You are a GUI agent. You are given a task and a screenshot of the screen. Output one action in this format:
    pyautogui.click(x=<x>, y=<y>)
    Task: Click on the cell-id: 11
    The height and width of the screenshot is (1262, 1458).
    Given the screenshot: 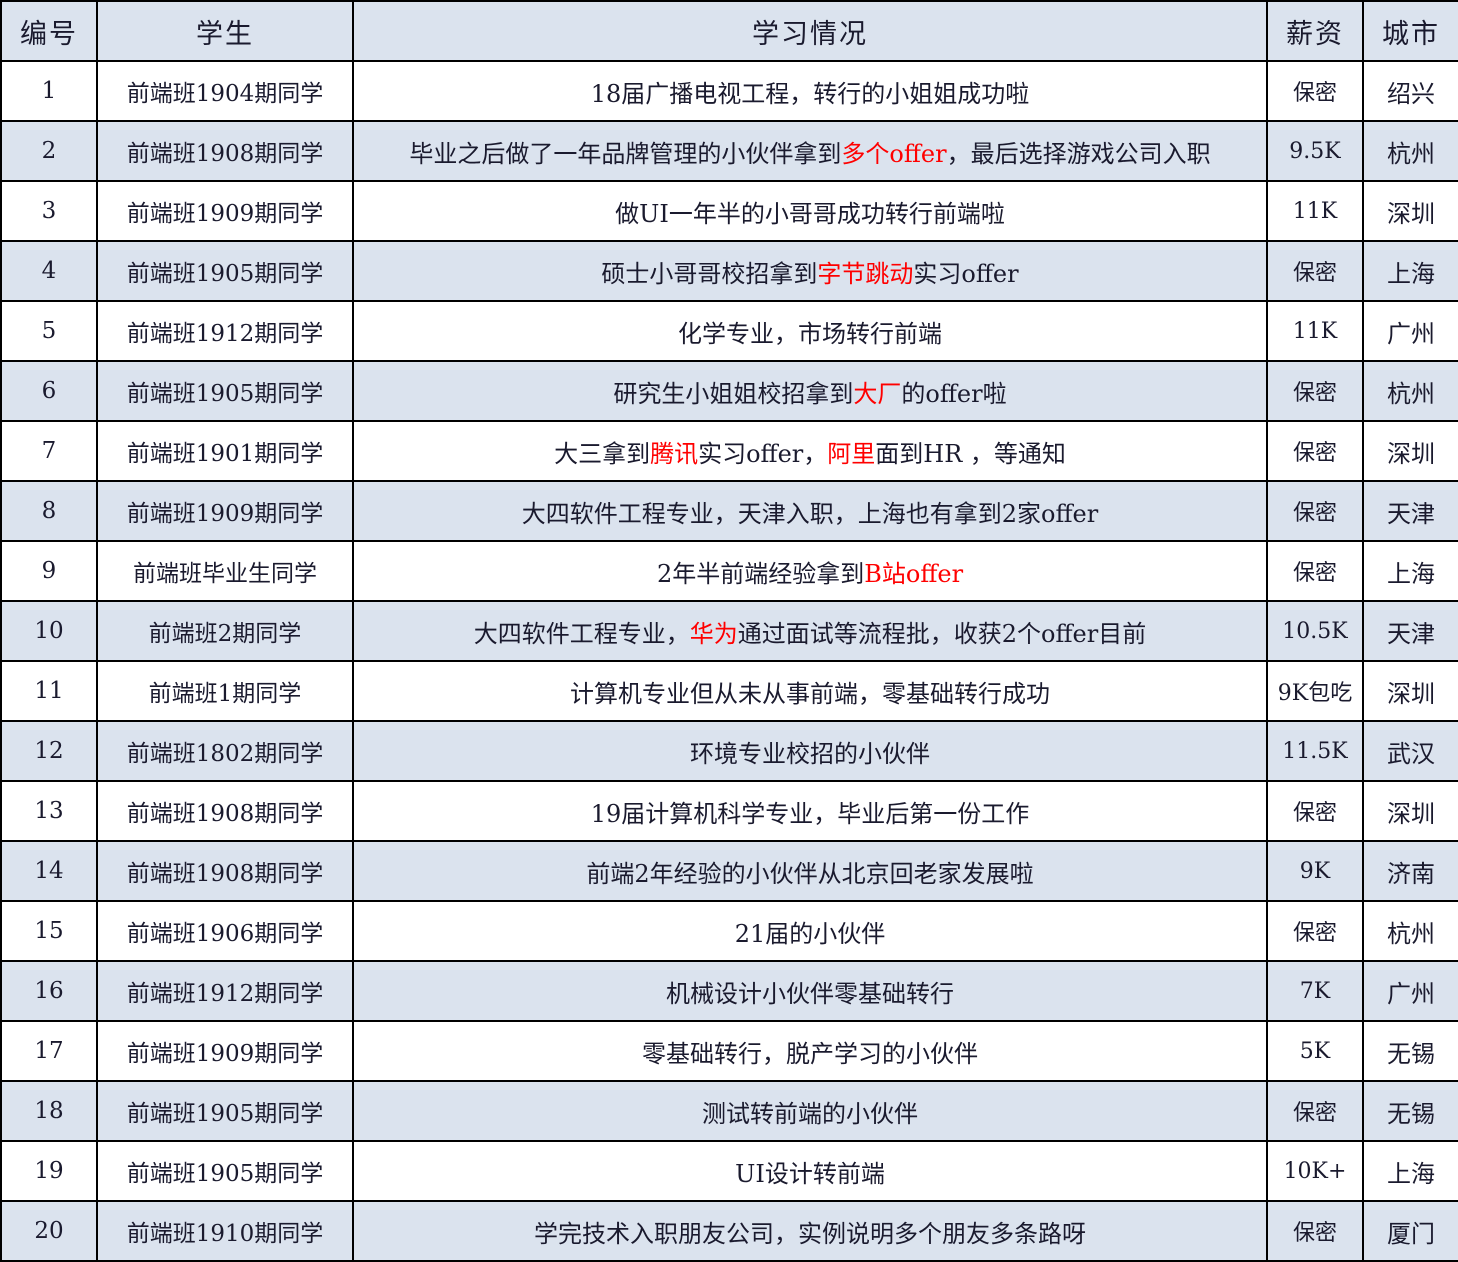 What is the action you would take?
    pyautogui.click(x=49, y=691)
    